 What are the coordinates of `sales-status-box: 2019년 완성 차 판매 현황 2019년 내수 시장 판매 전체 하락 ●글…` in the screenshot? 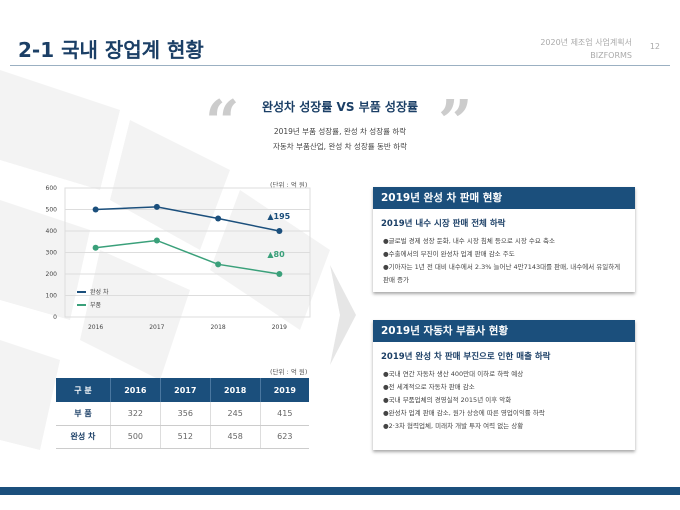 It's located at (504, 239).